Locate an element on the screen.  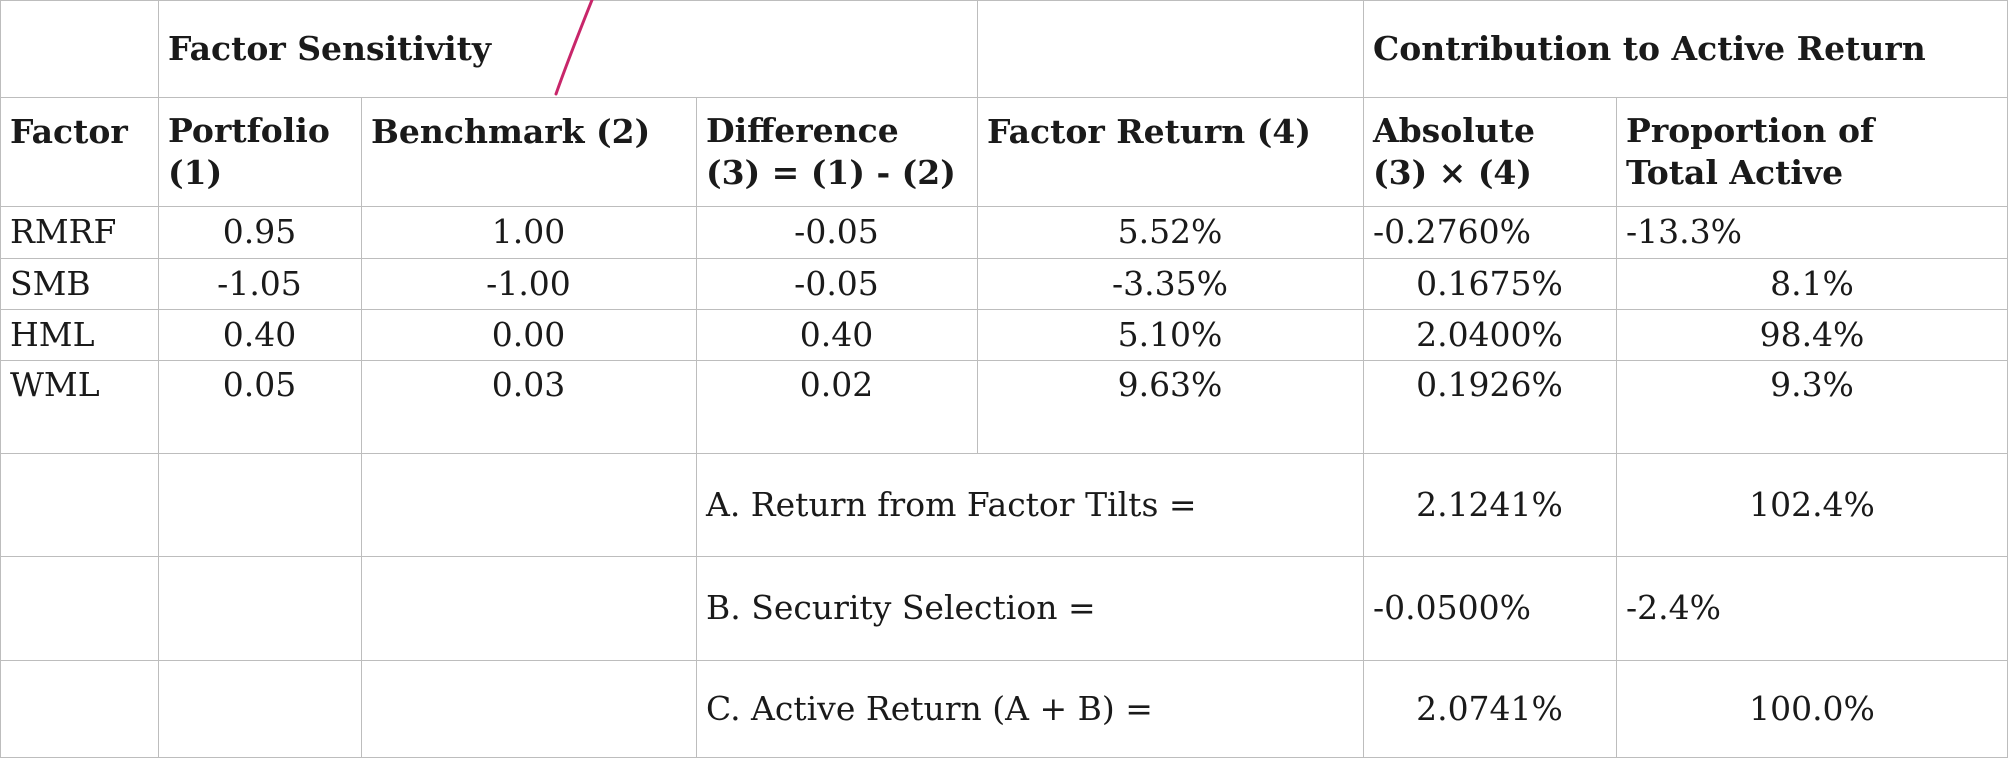
table-cell-proportion: -13.3% is located at coordinates (1684, 231).